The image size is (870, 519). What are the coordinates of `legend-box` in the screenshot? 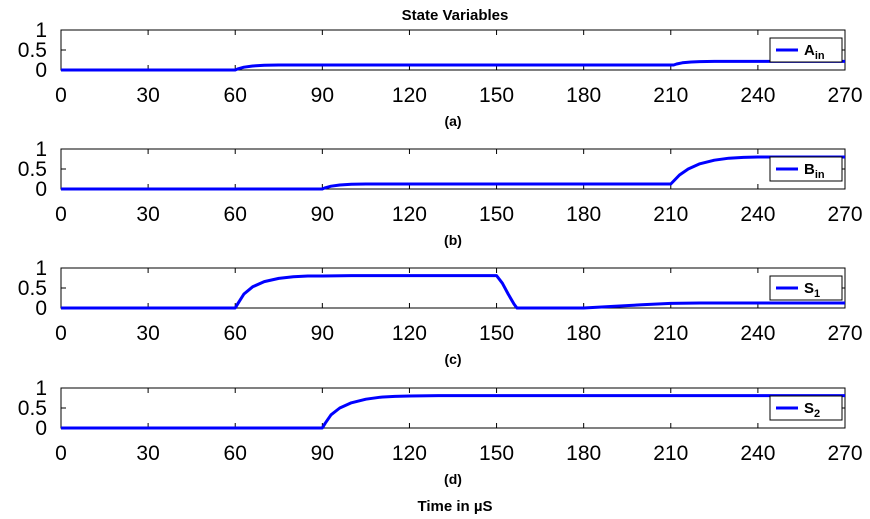 It's located at (806, 50).